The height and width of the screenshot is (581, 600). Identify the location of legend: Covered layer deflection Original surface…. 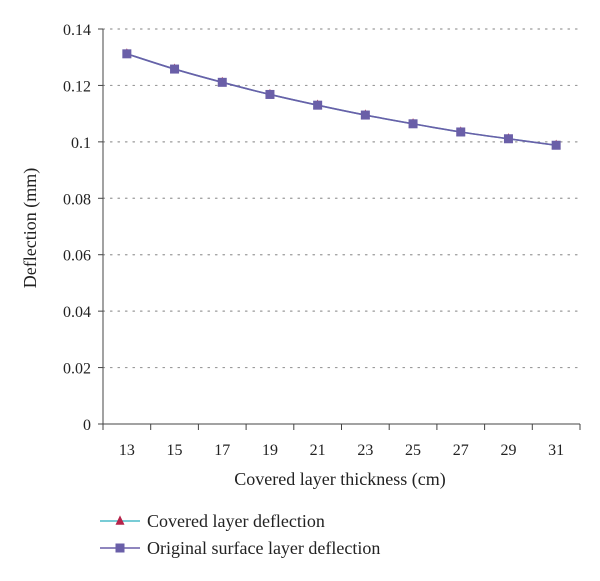
(240, 534).